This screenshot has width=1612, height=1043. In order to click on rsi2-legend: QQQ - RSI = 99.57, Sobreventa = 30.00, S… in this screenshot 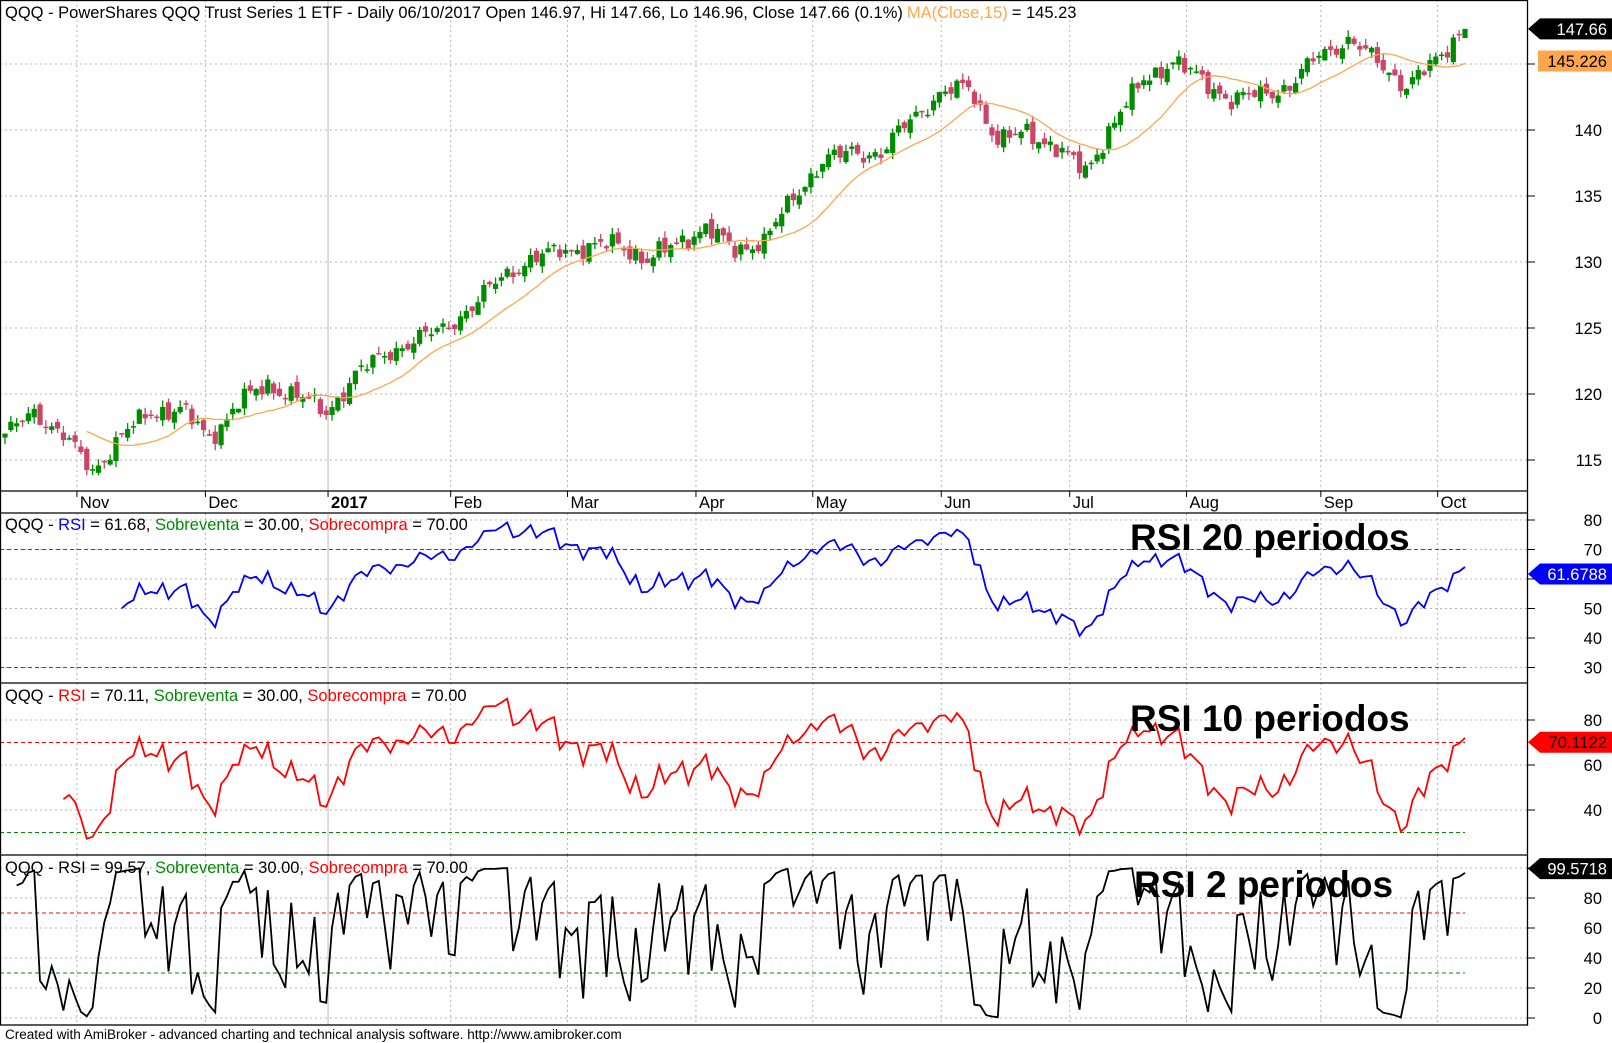, I will do `click(236, 868)`.